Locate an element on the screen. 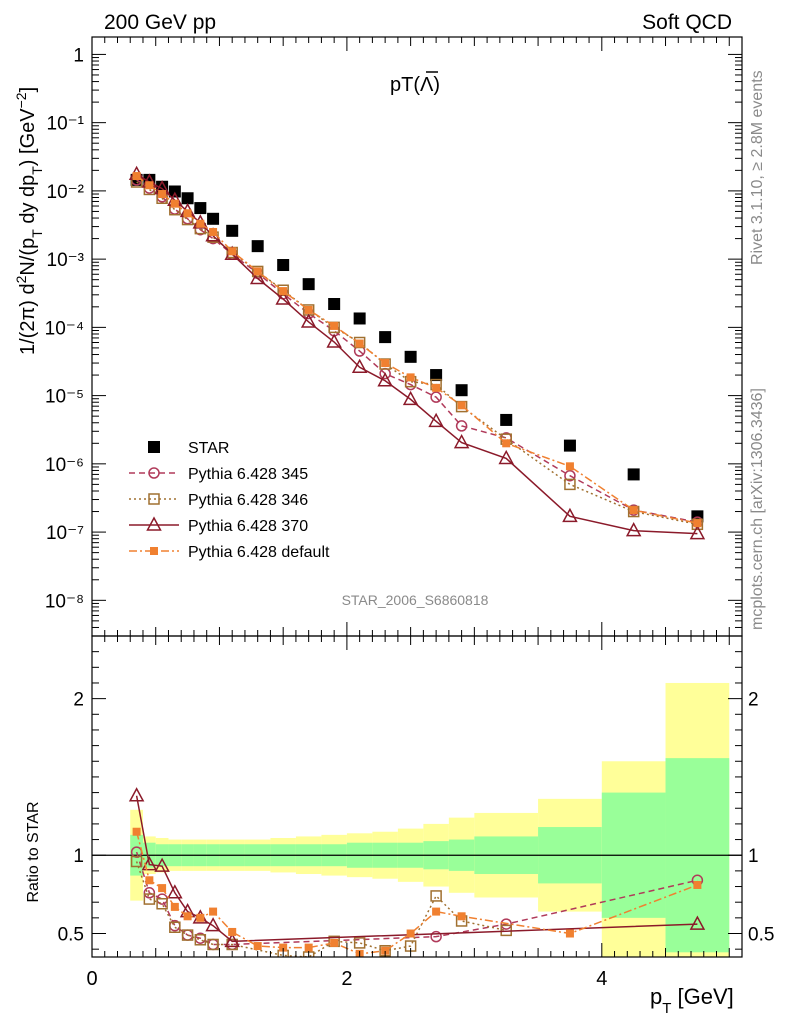  main-y-tick-label: 10⁻⁴ is located at coordinates (64, 328).